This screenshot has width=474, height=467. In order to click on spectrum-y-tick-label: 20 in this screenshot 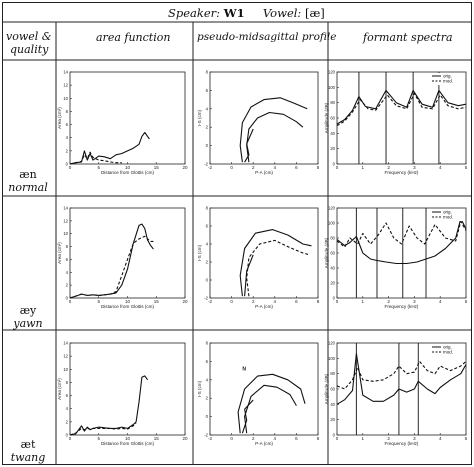, I will do `click(332, 419)`.